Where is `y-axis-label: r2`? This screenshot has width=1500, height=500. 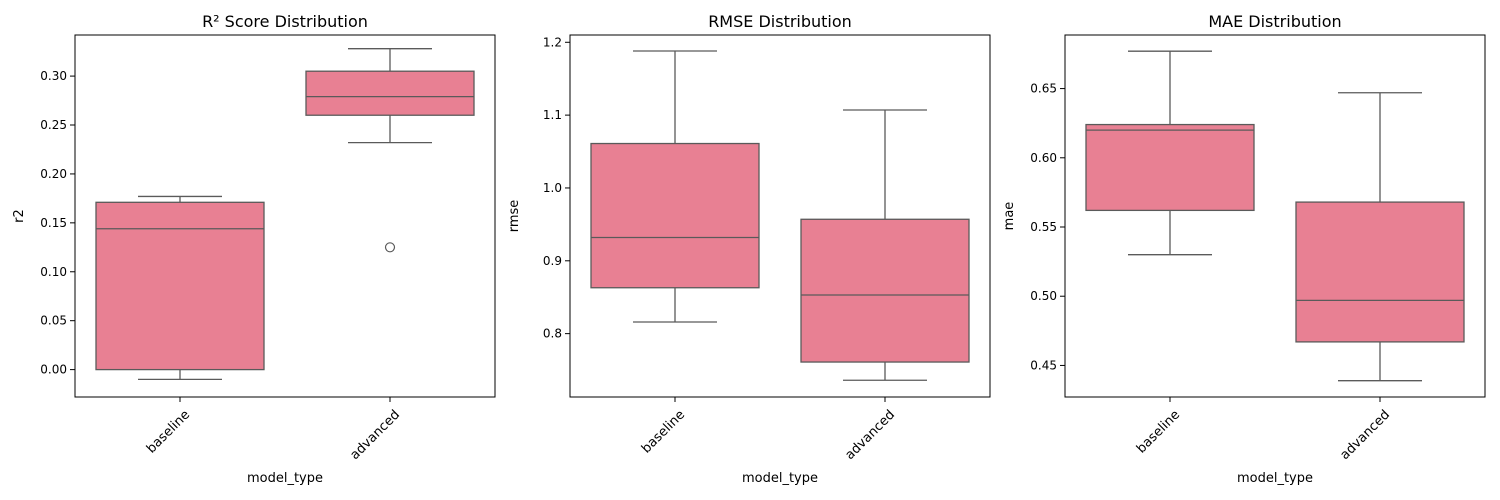
y-axis-label: r2 is located at coordinates (19, 216).